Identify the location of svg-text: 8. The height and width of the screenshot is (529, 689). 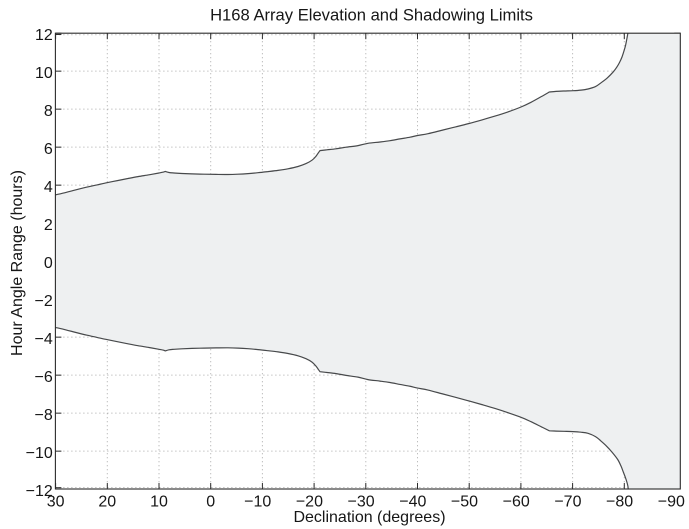
(48, 111).